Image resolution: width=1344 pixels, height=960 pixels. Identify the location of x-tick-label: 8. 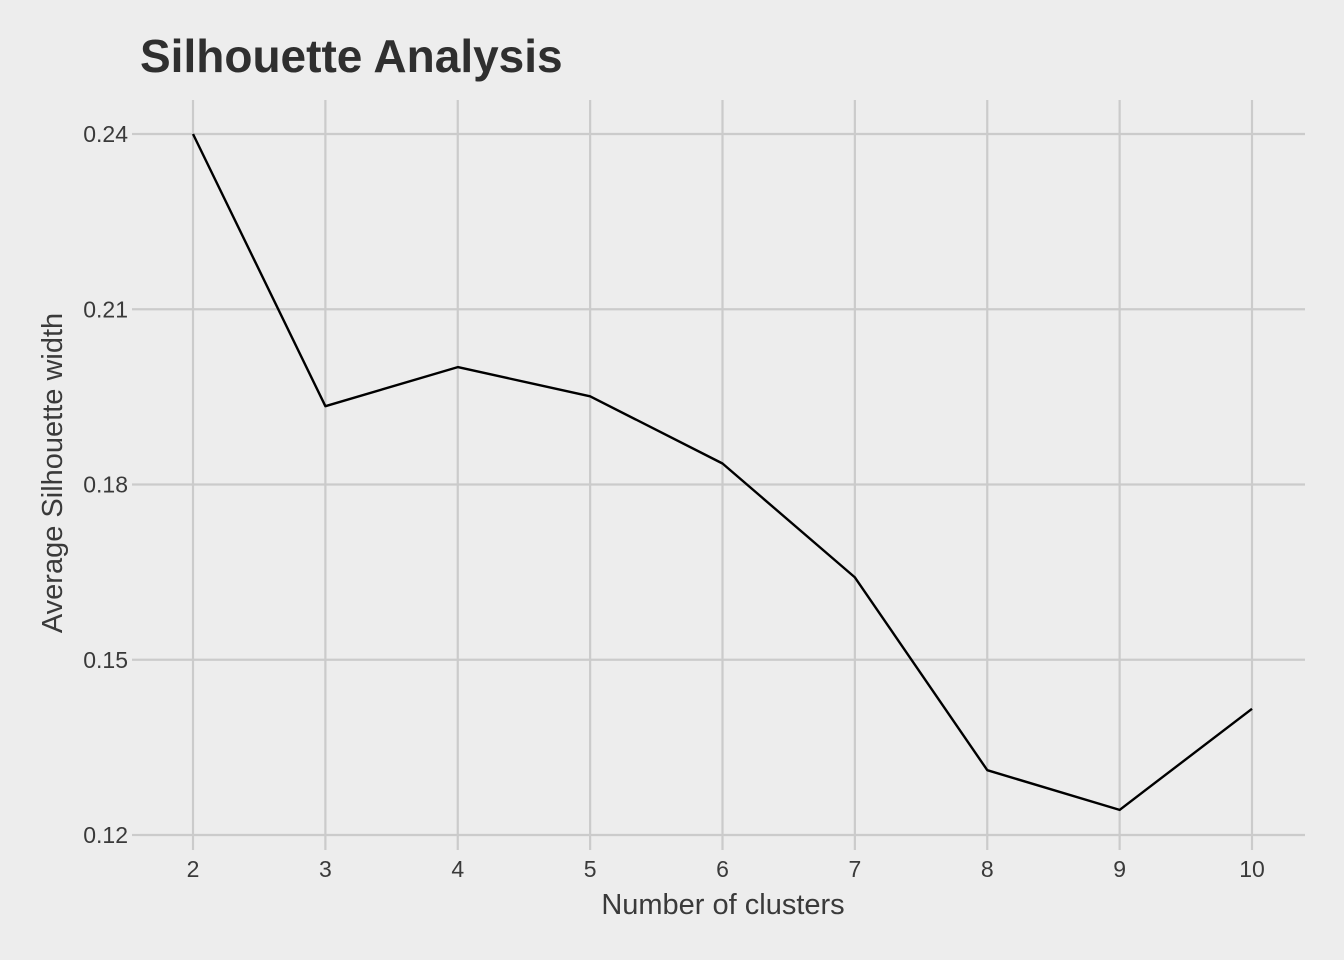
(987, 869).